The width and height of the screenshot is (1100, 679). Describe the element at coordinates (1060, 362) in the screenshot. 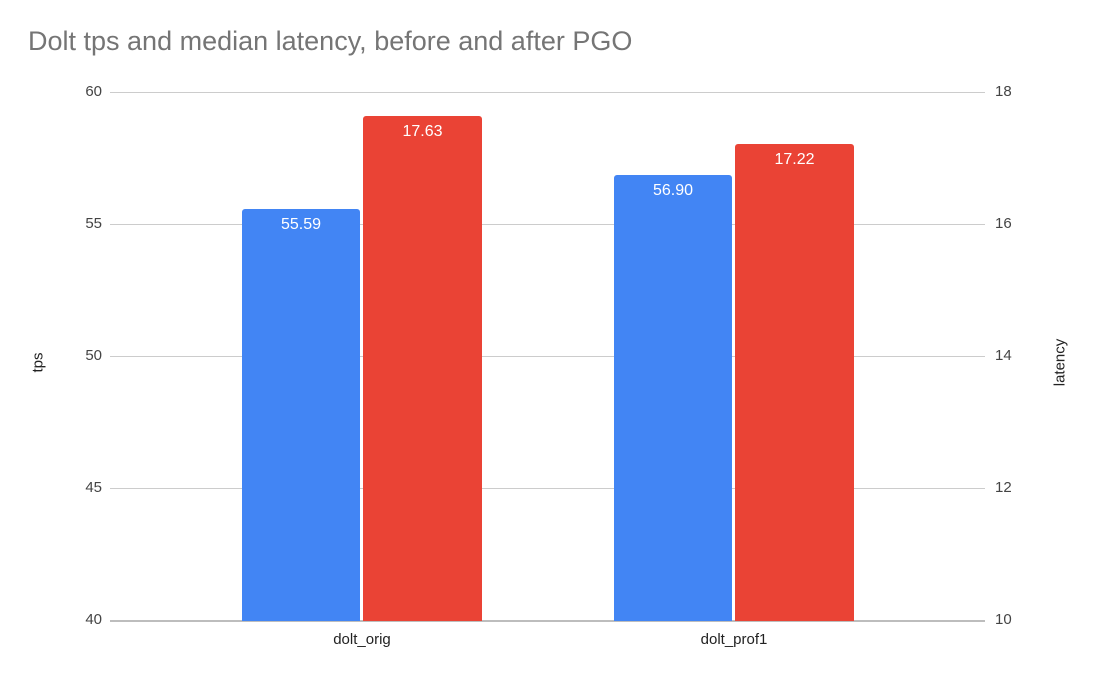

I see `y-axis-title-right: latency` at that location.